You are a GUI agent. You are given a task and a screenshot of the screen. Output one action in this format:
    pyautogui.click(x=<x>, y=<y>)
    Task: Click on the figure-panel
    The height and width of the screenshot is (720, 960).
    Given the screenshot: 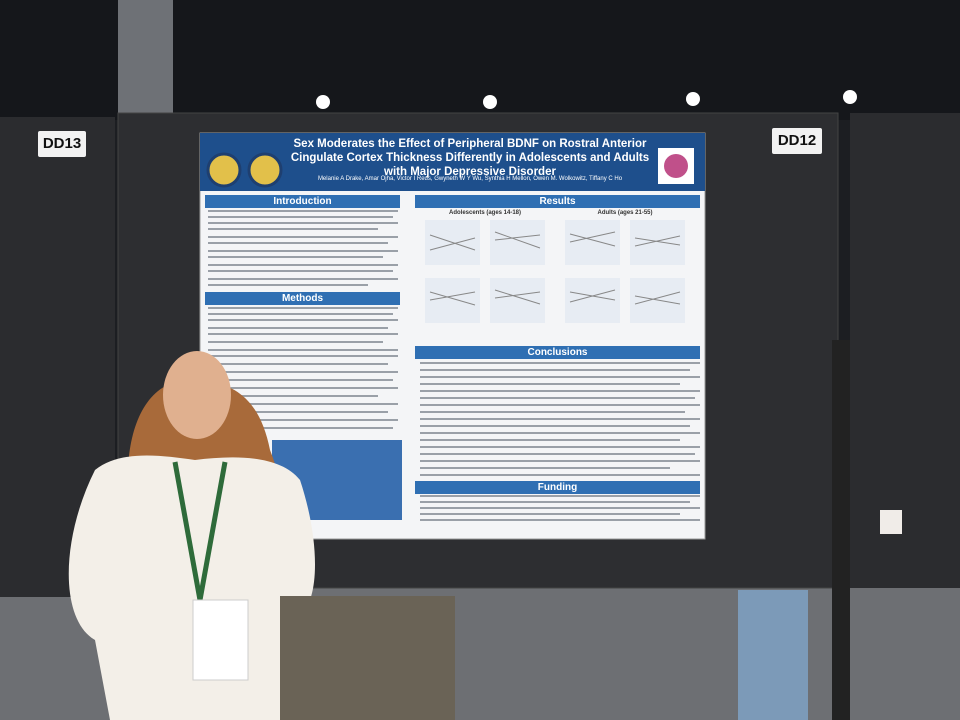 What is the action you would take?
    pyautogui.click(x=555, y=271)
    